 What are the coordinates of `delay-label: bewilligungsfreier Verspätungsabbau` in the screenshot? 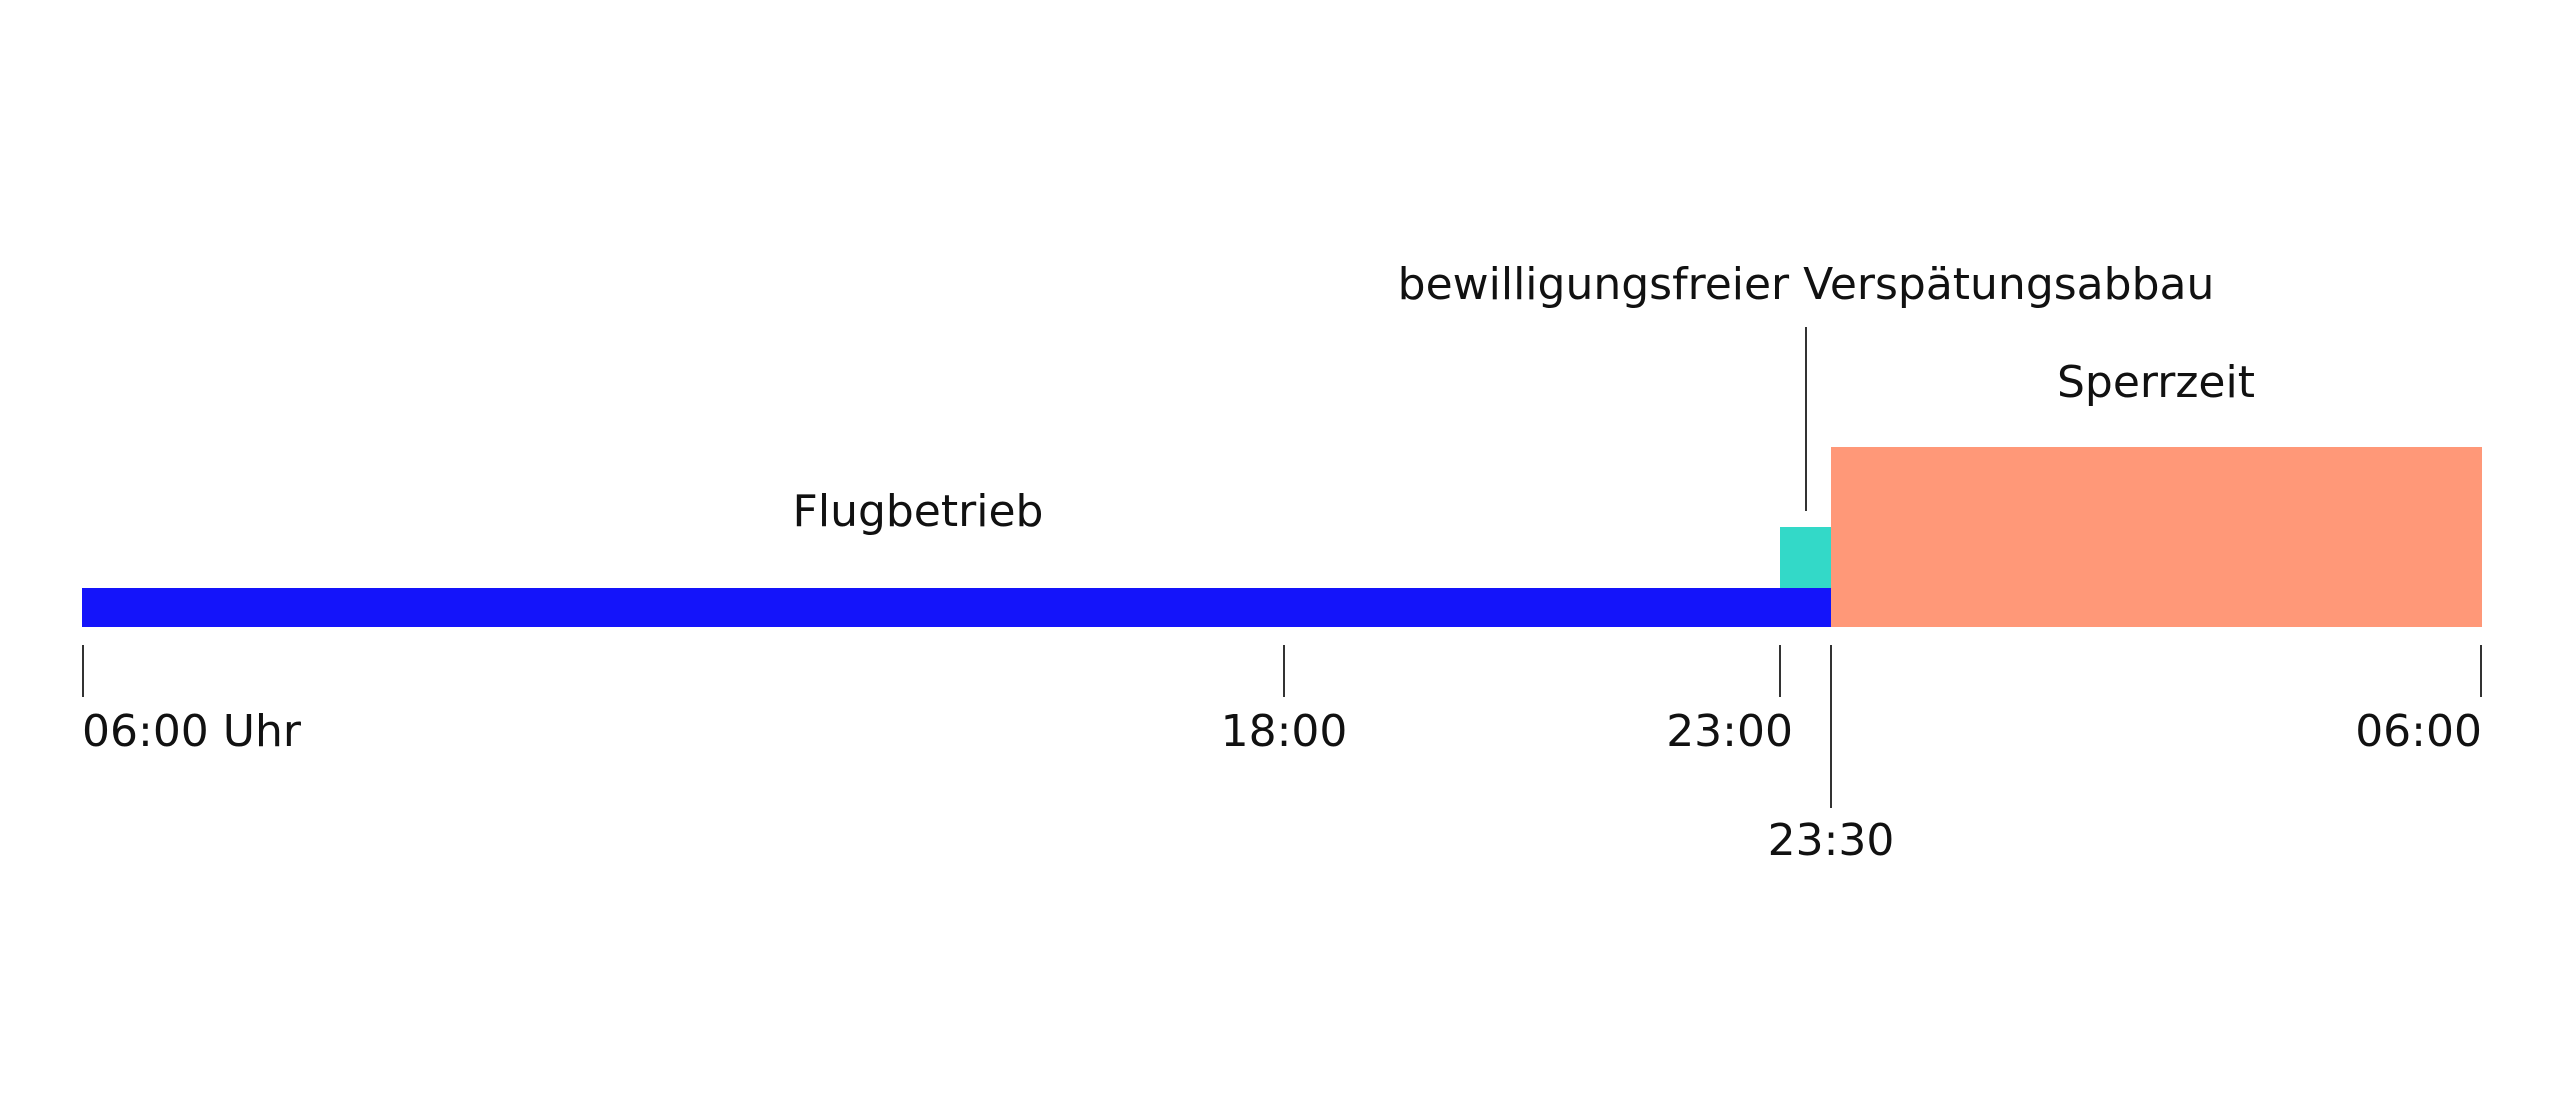 It's located at (1806, 284).